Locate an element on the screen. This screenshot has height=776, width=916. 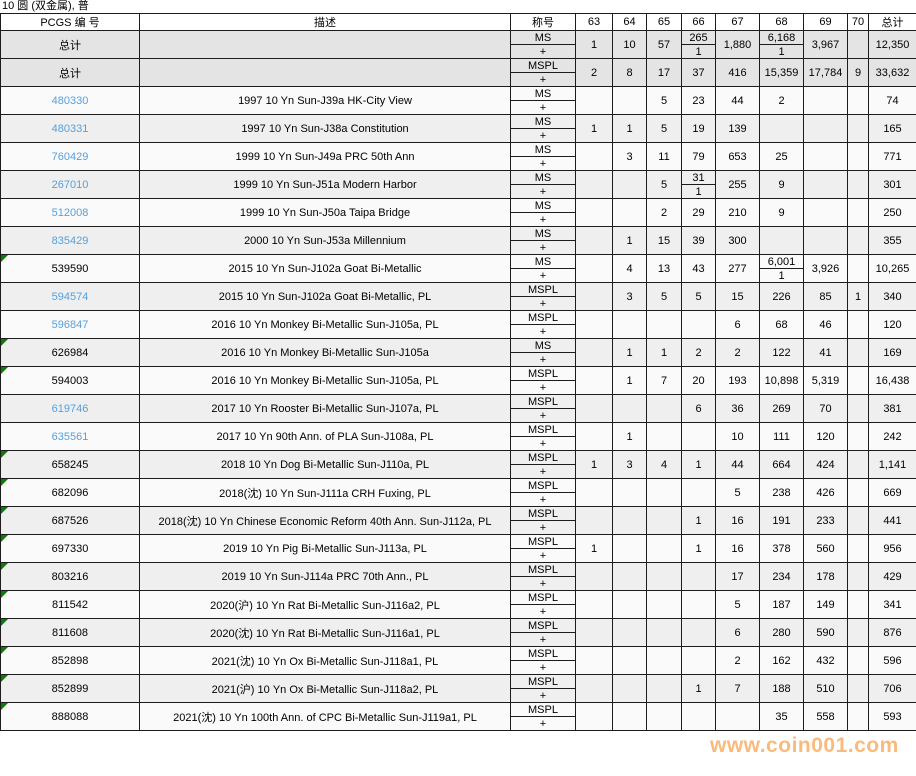
grade-count: 57 is located at coordinates (664, 44).